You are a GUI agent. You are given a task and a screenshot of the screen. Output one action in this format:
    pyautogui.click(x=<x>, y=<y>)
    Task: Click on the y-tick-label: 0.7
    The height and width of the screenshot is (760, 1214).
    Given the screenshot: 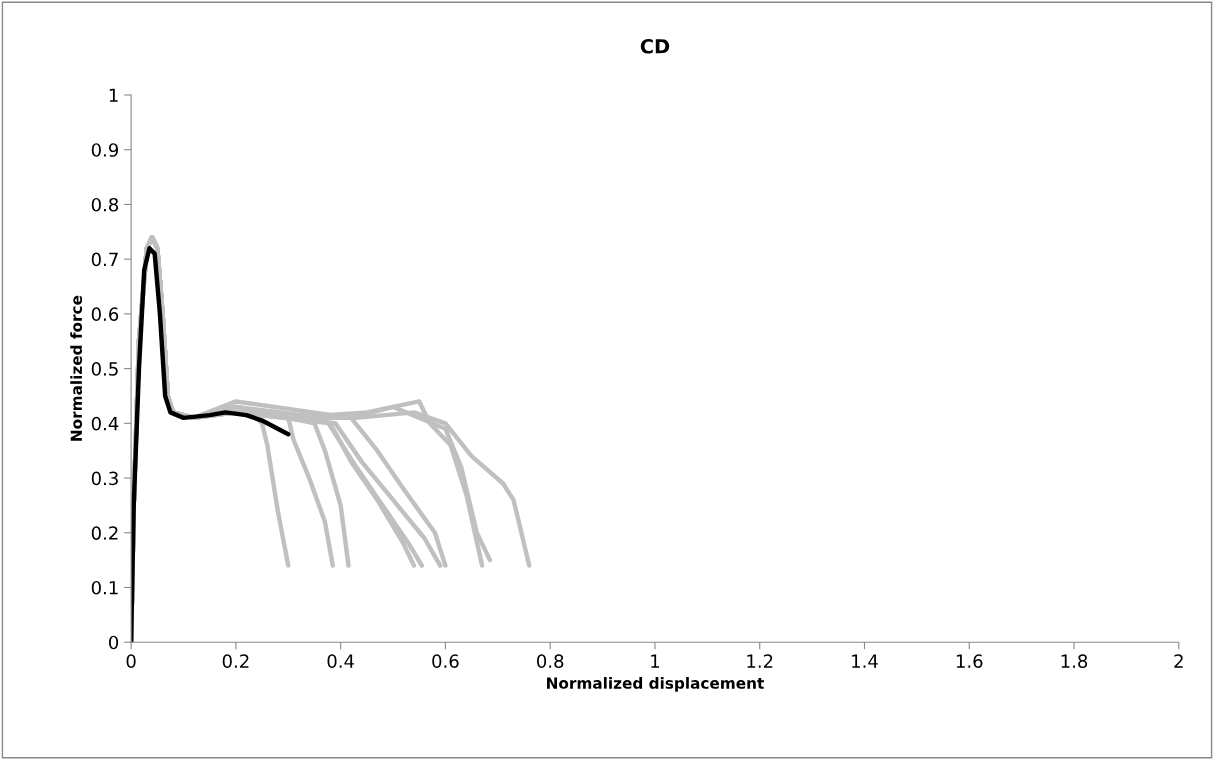 What is the action you would take?
    pyautogui.click(x=104, y=259)
    